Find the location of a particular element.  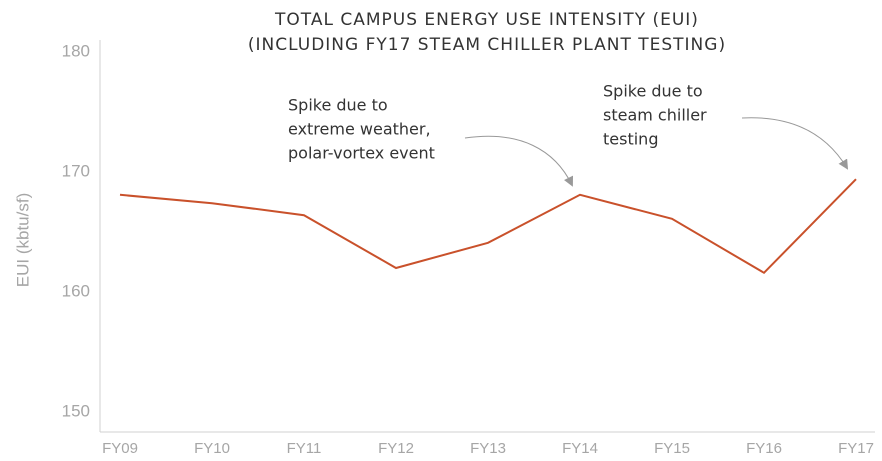

y-tick-label: 180 is located at coordinates (76, 50).